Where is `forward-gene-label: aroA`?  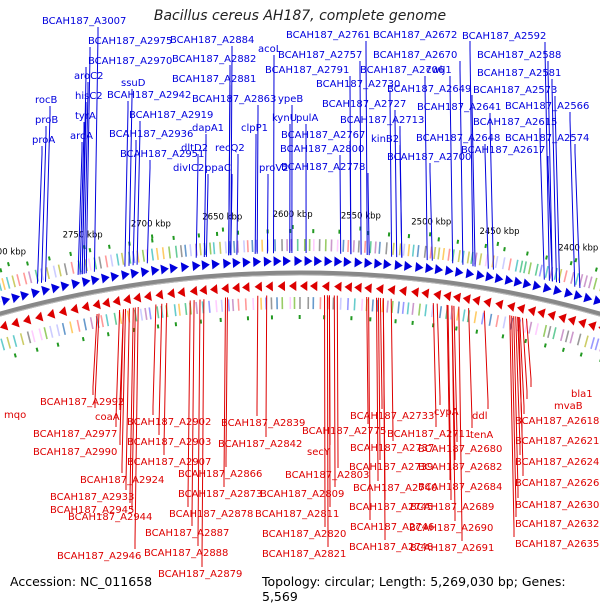
forward-gene-label: aroA is located at coordinates (81, 136).